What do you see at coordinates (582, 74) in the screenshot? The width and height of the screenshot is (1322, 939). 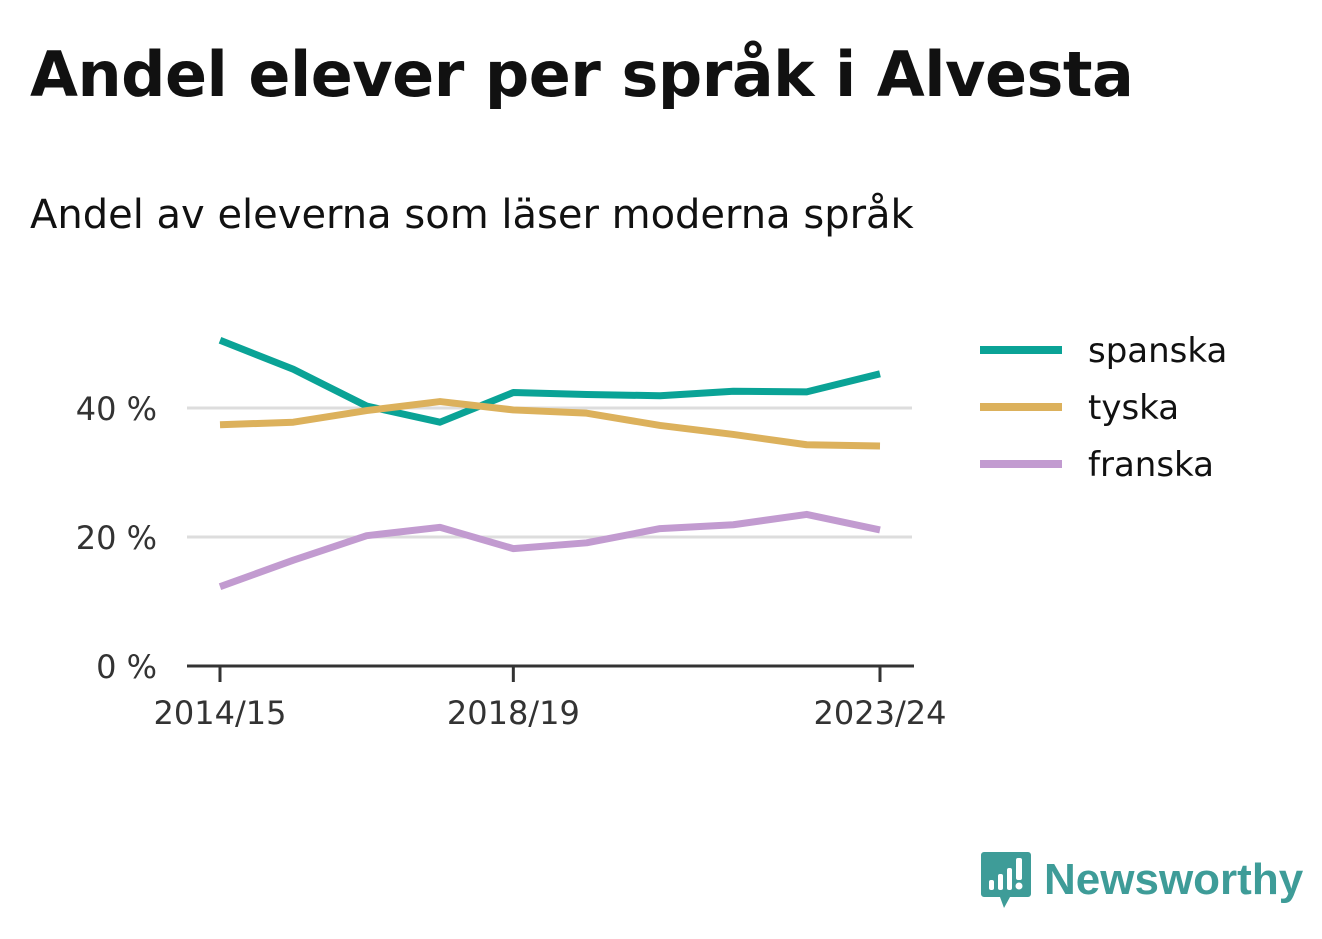 I see `chart-title: Andel elever per språk i Alvesta` at bounding box center [582, 74].